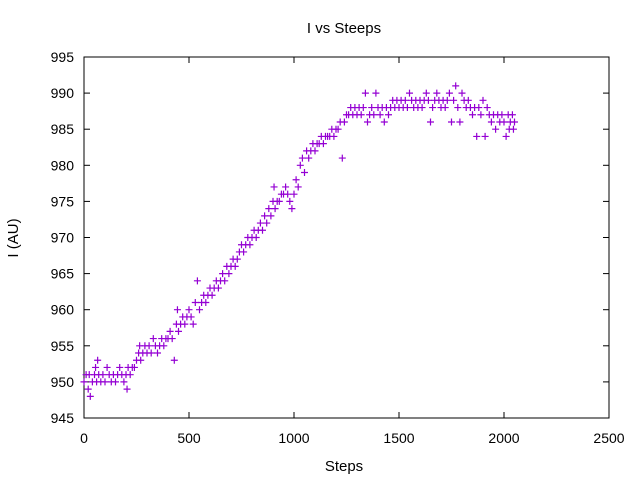 This screenshot has height=480, width=640. What do you see at coordinates (344, 28) in the screenshot?
I see `chart-title: I vs Steeps` at bounding box center [344, 28].